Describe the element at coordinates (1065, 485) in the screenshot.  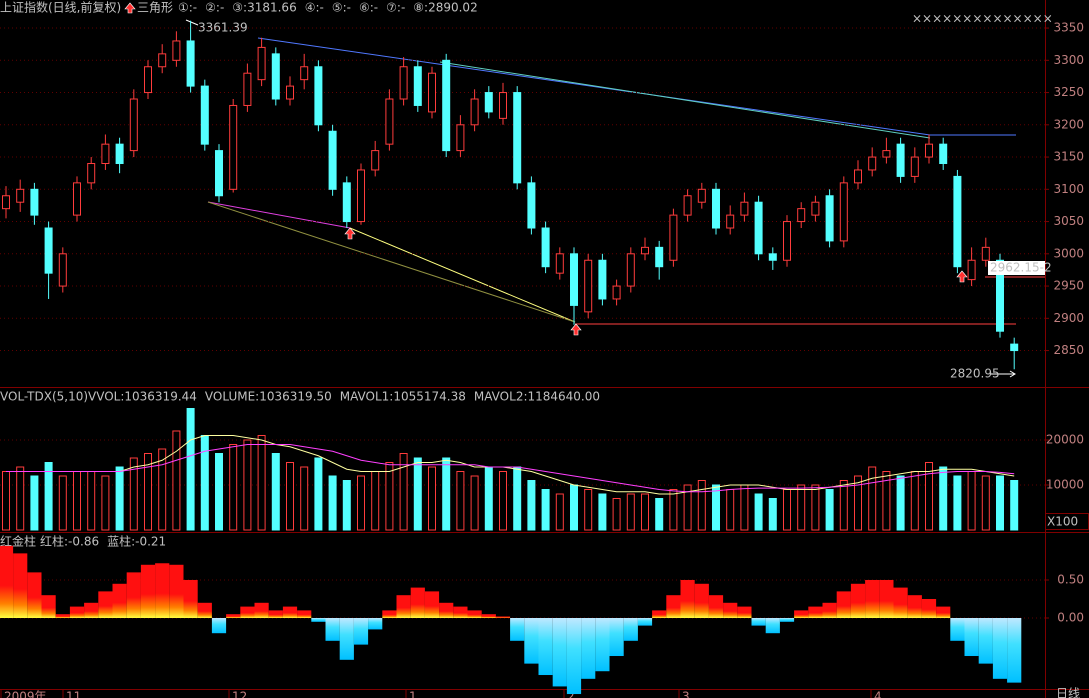
I see `y-tick-label: 10000` at that location.